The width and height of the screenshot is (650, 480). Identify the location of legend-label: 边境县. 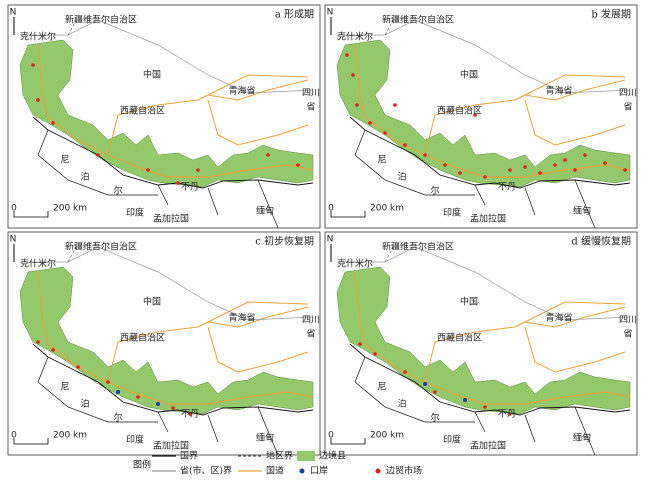
(332, 456).